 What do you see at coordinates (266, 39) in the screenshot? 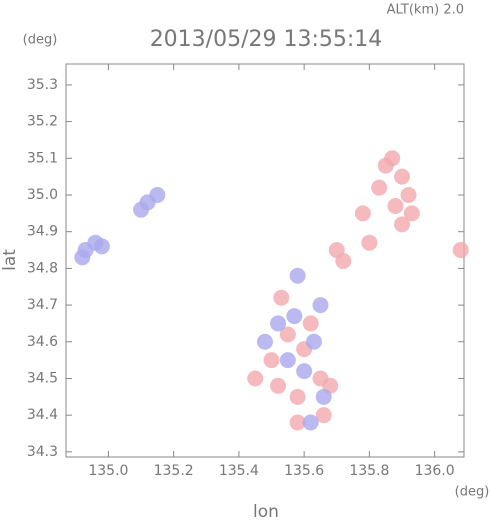
I see `chart-title: 2013/05/29 13:55:14` at bounding box center [266, 39].